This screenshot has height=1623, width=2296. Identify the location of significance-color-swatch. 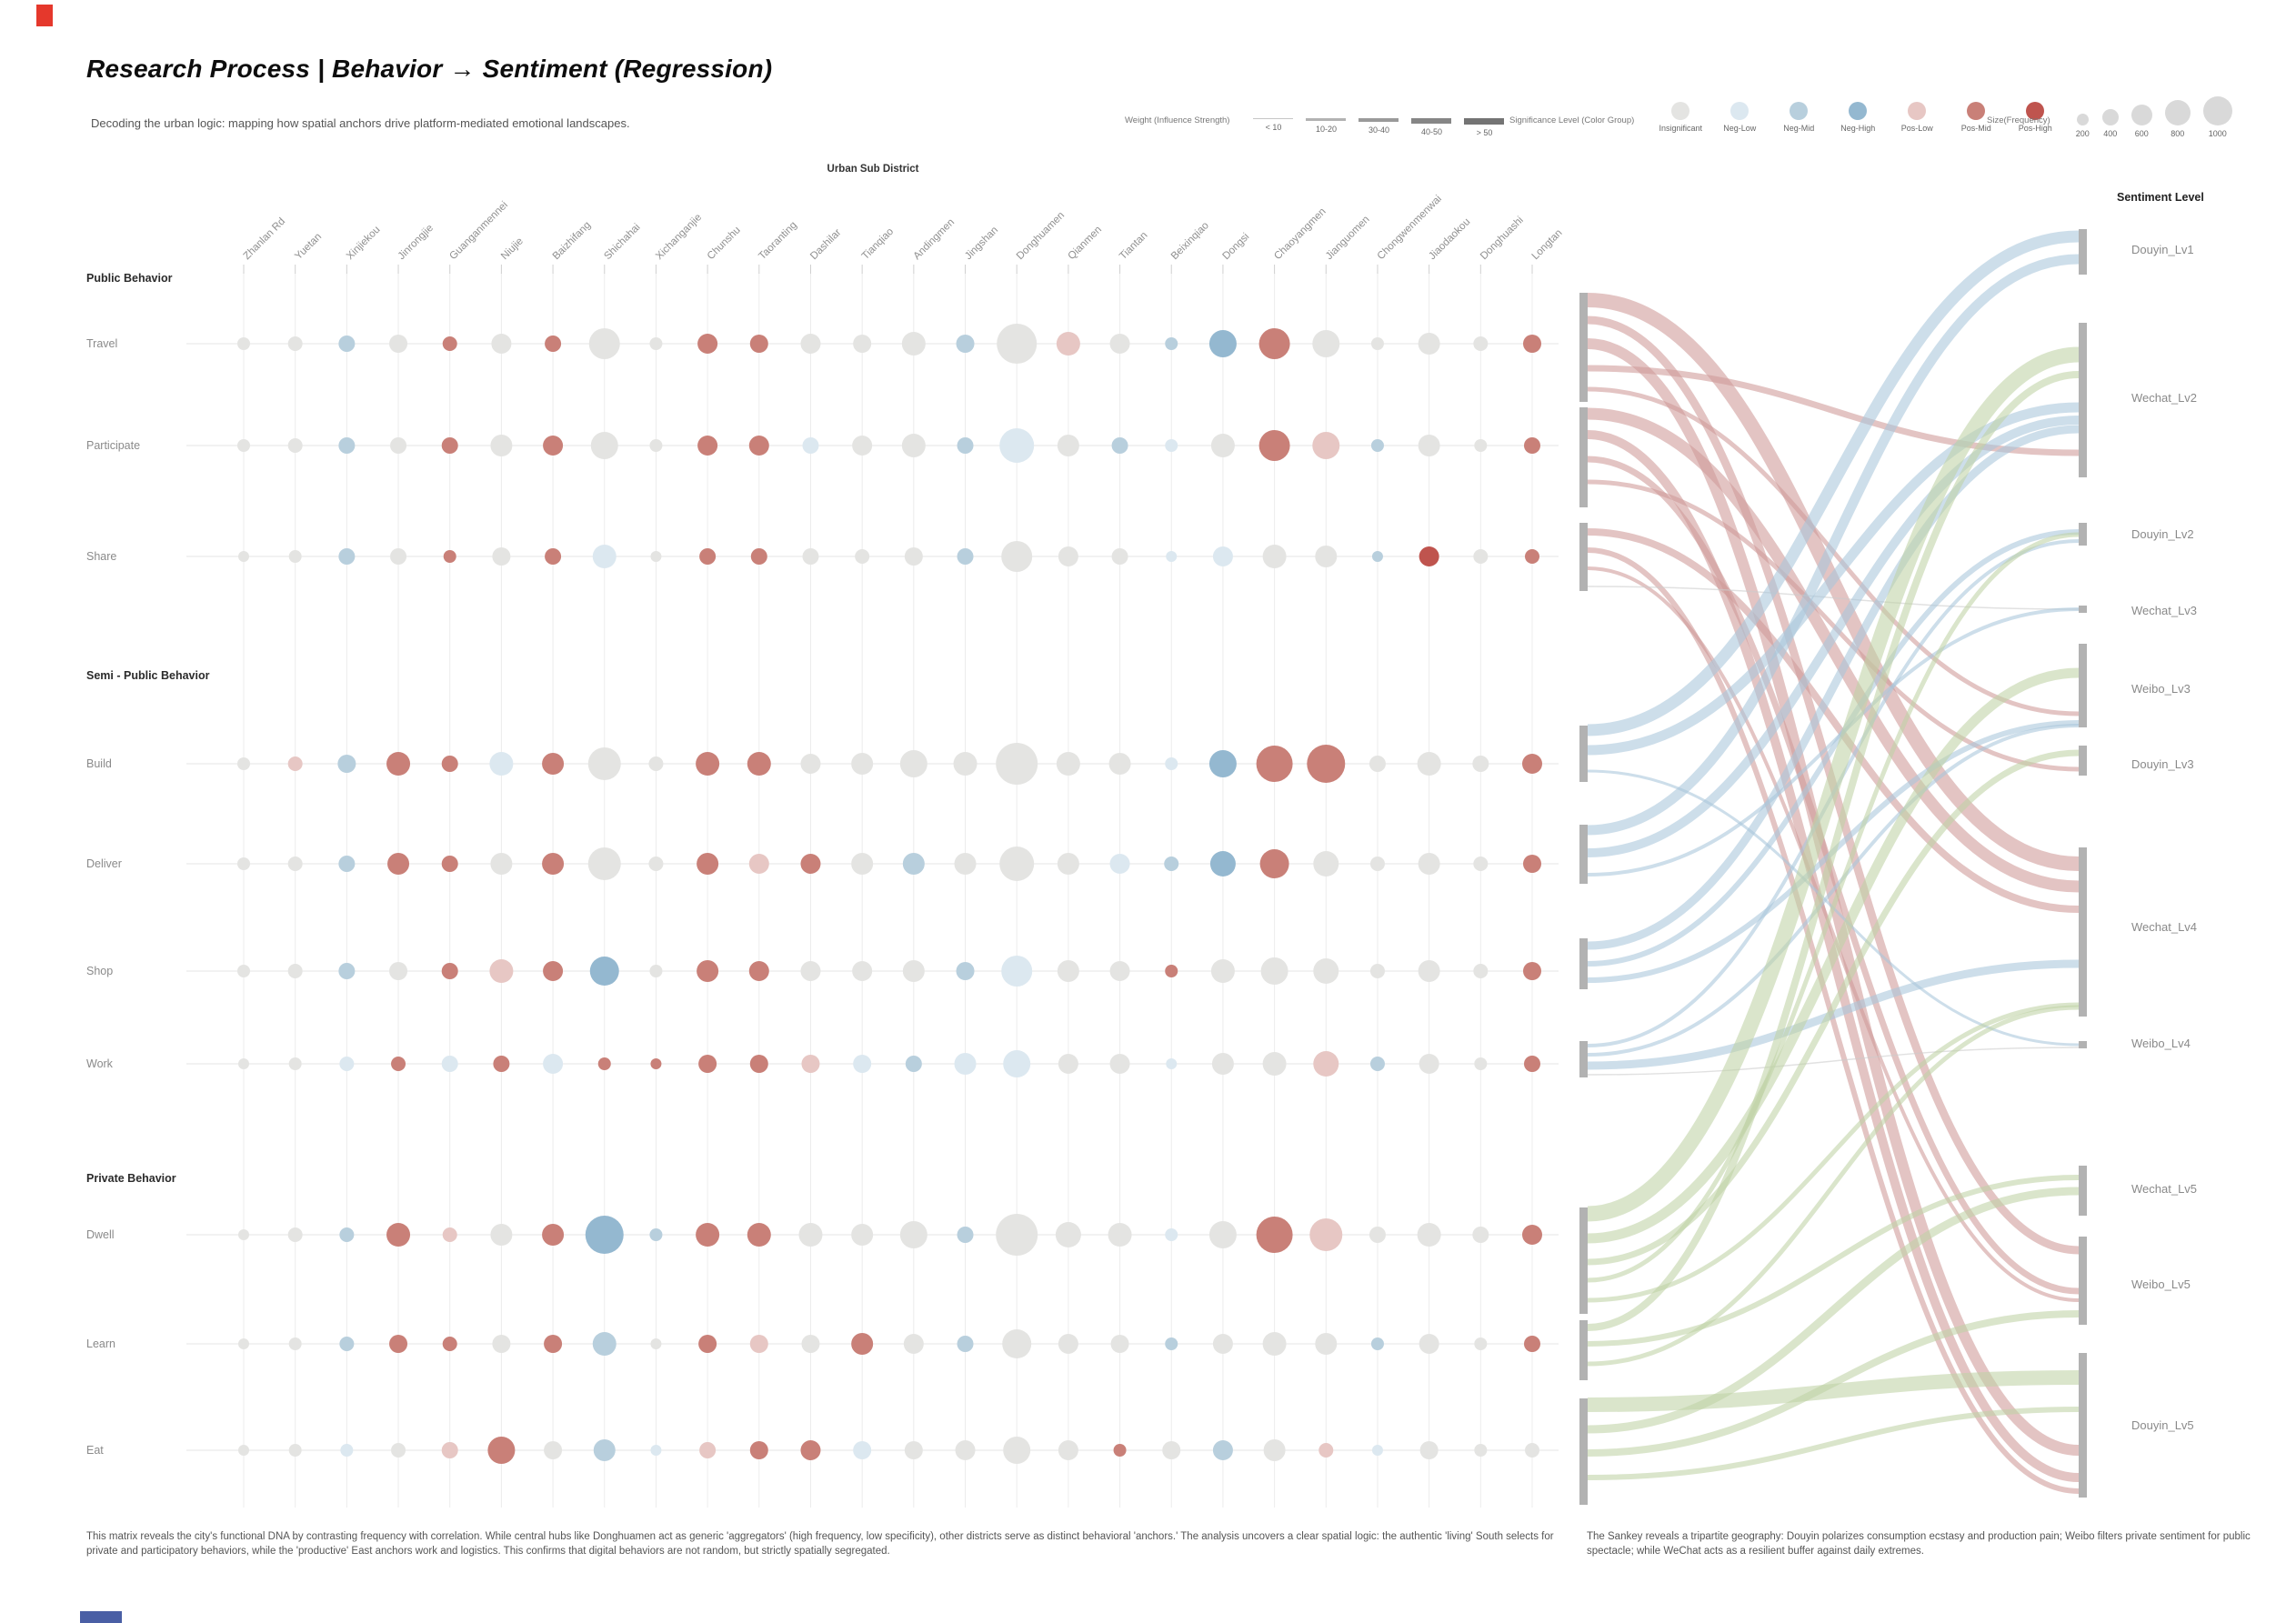
(1681, 111).